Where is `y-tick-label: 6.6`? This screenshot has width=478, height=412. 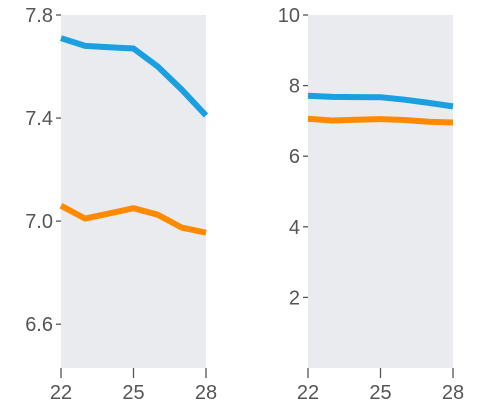
y-tick-label: 6.6 is located at coordinates (39, 325).